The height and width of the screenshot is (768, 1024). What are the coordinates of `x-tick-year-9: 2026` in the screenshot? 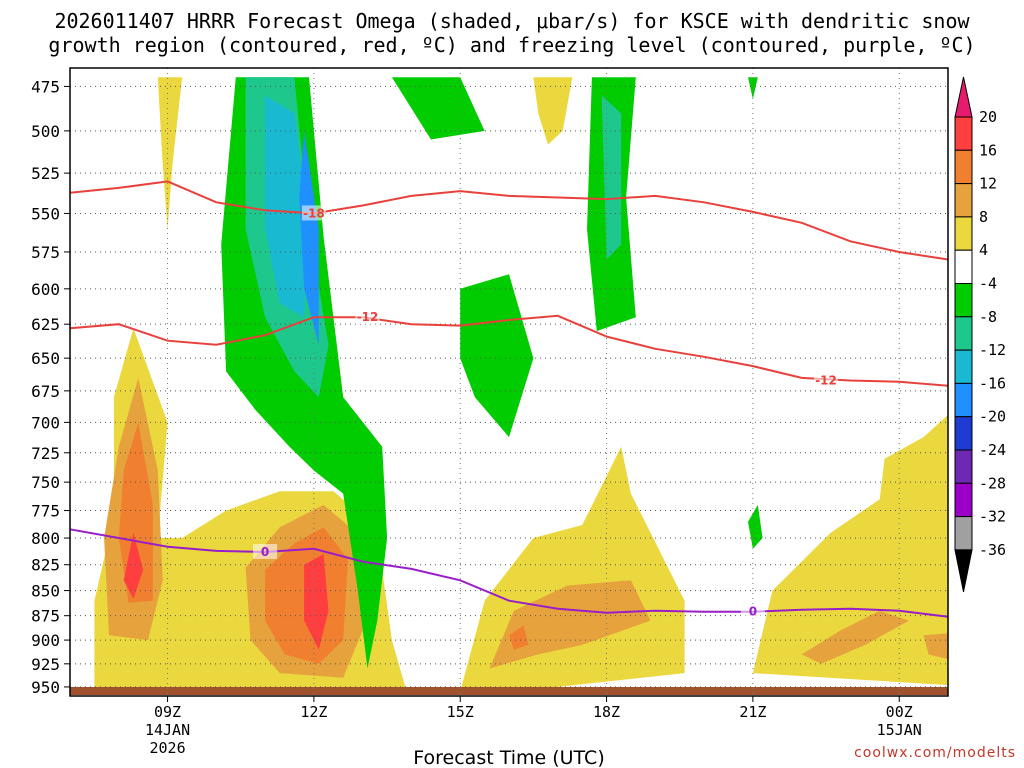 It's located at (167, 748).